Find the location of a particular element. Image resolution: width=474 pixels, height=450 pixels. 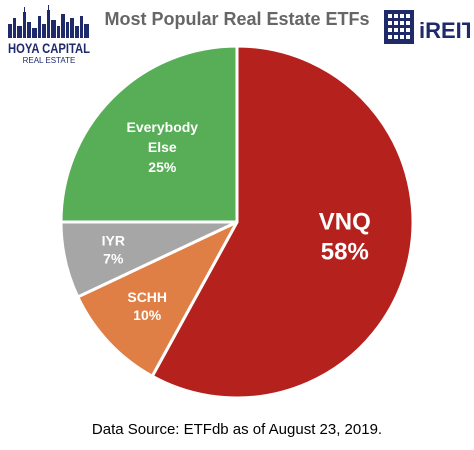

ireit-logo: iREIT is located at coordinates (426, 28).